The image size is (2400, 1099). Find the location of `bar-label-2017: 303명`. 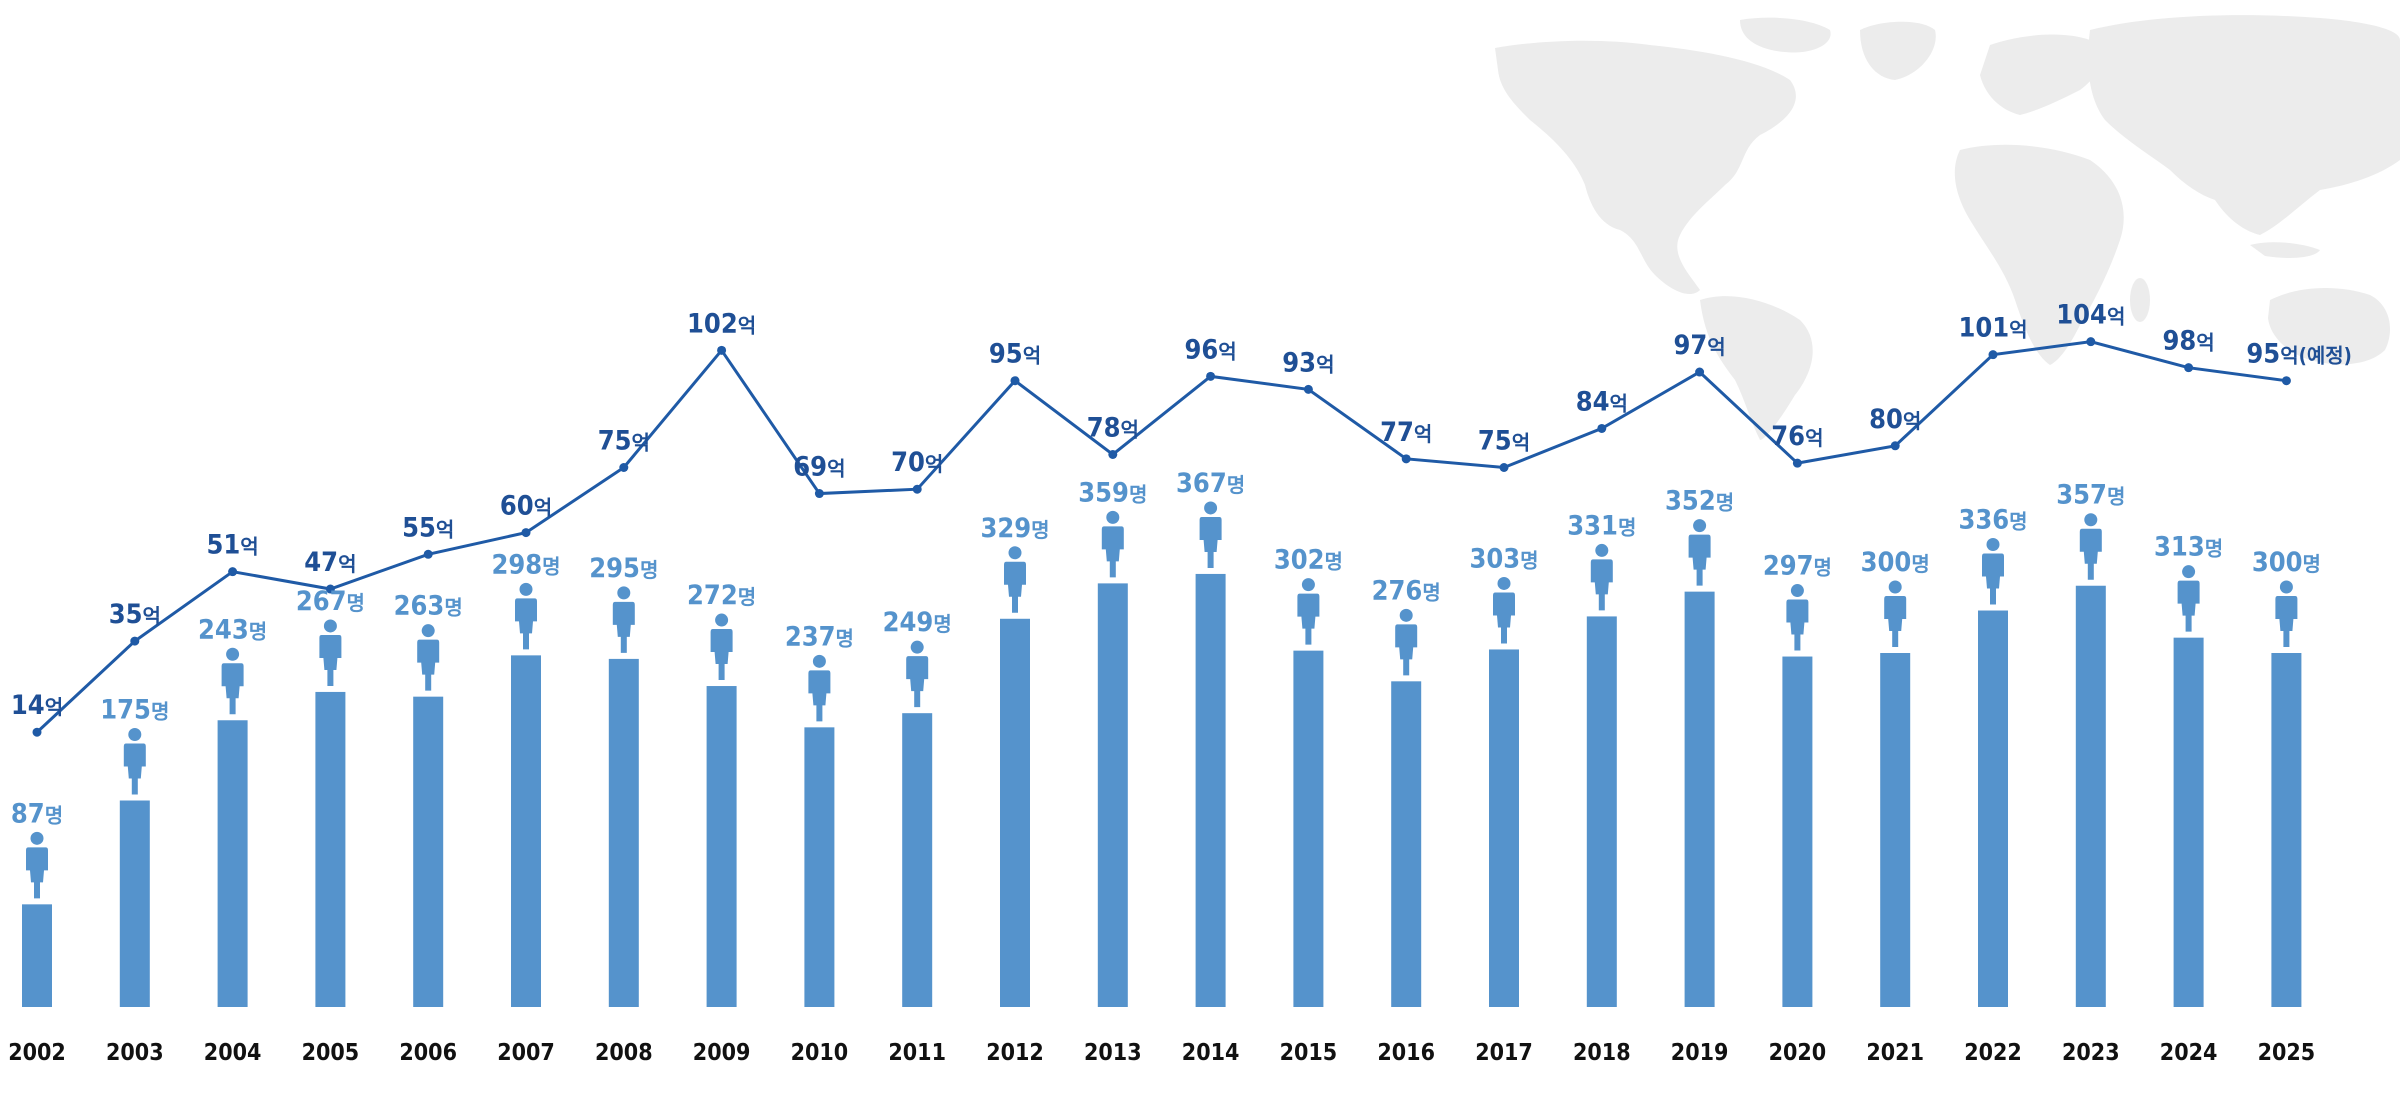

bar-label-2017: 303명 is located at coordinates (1503, 558).